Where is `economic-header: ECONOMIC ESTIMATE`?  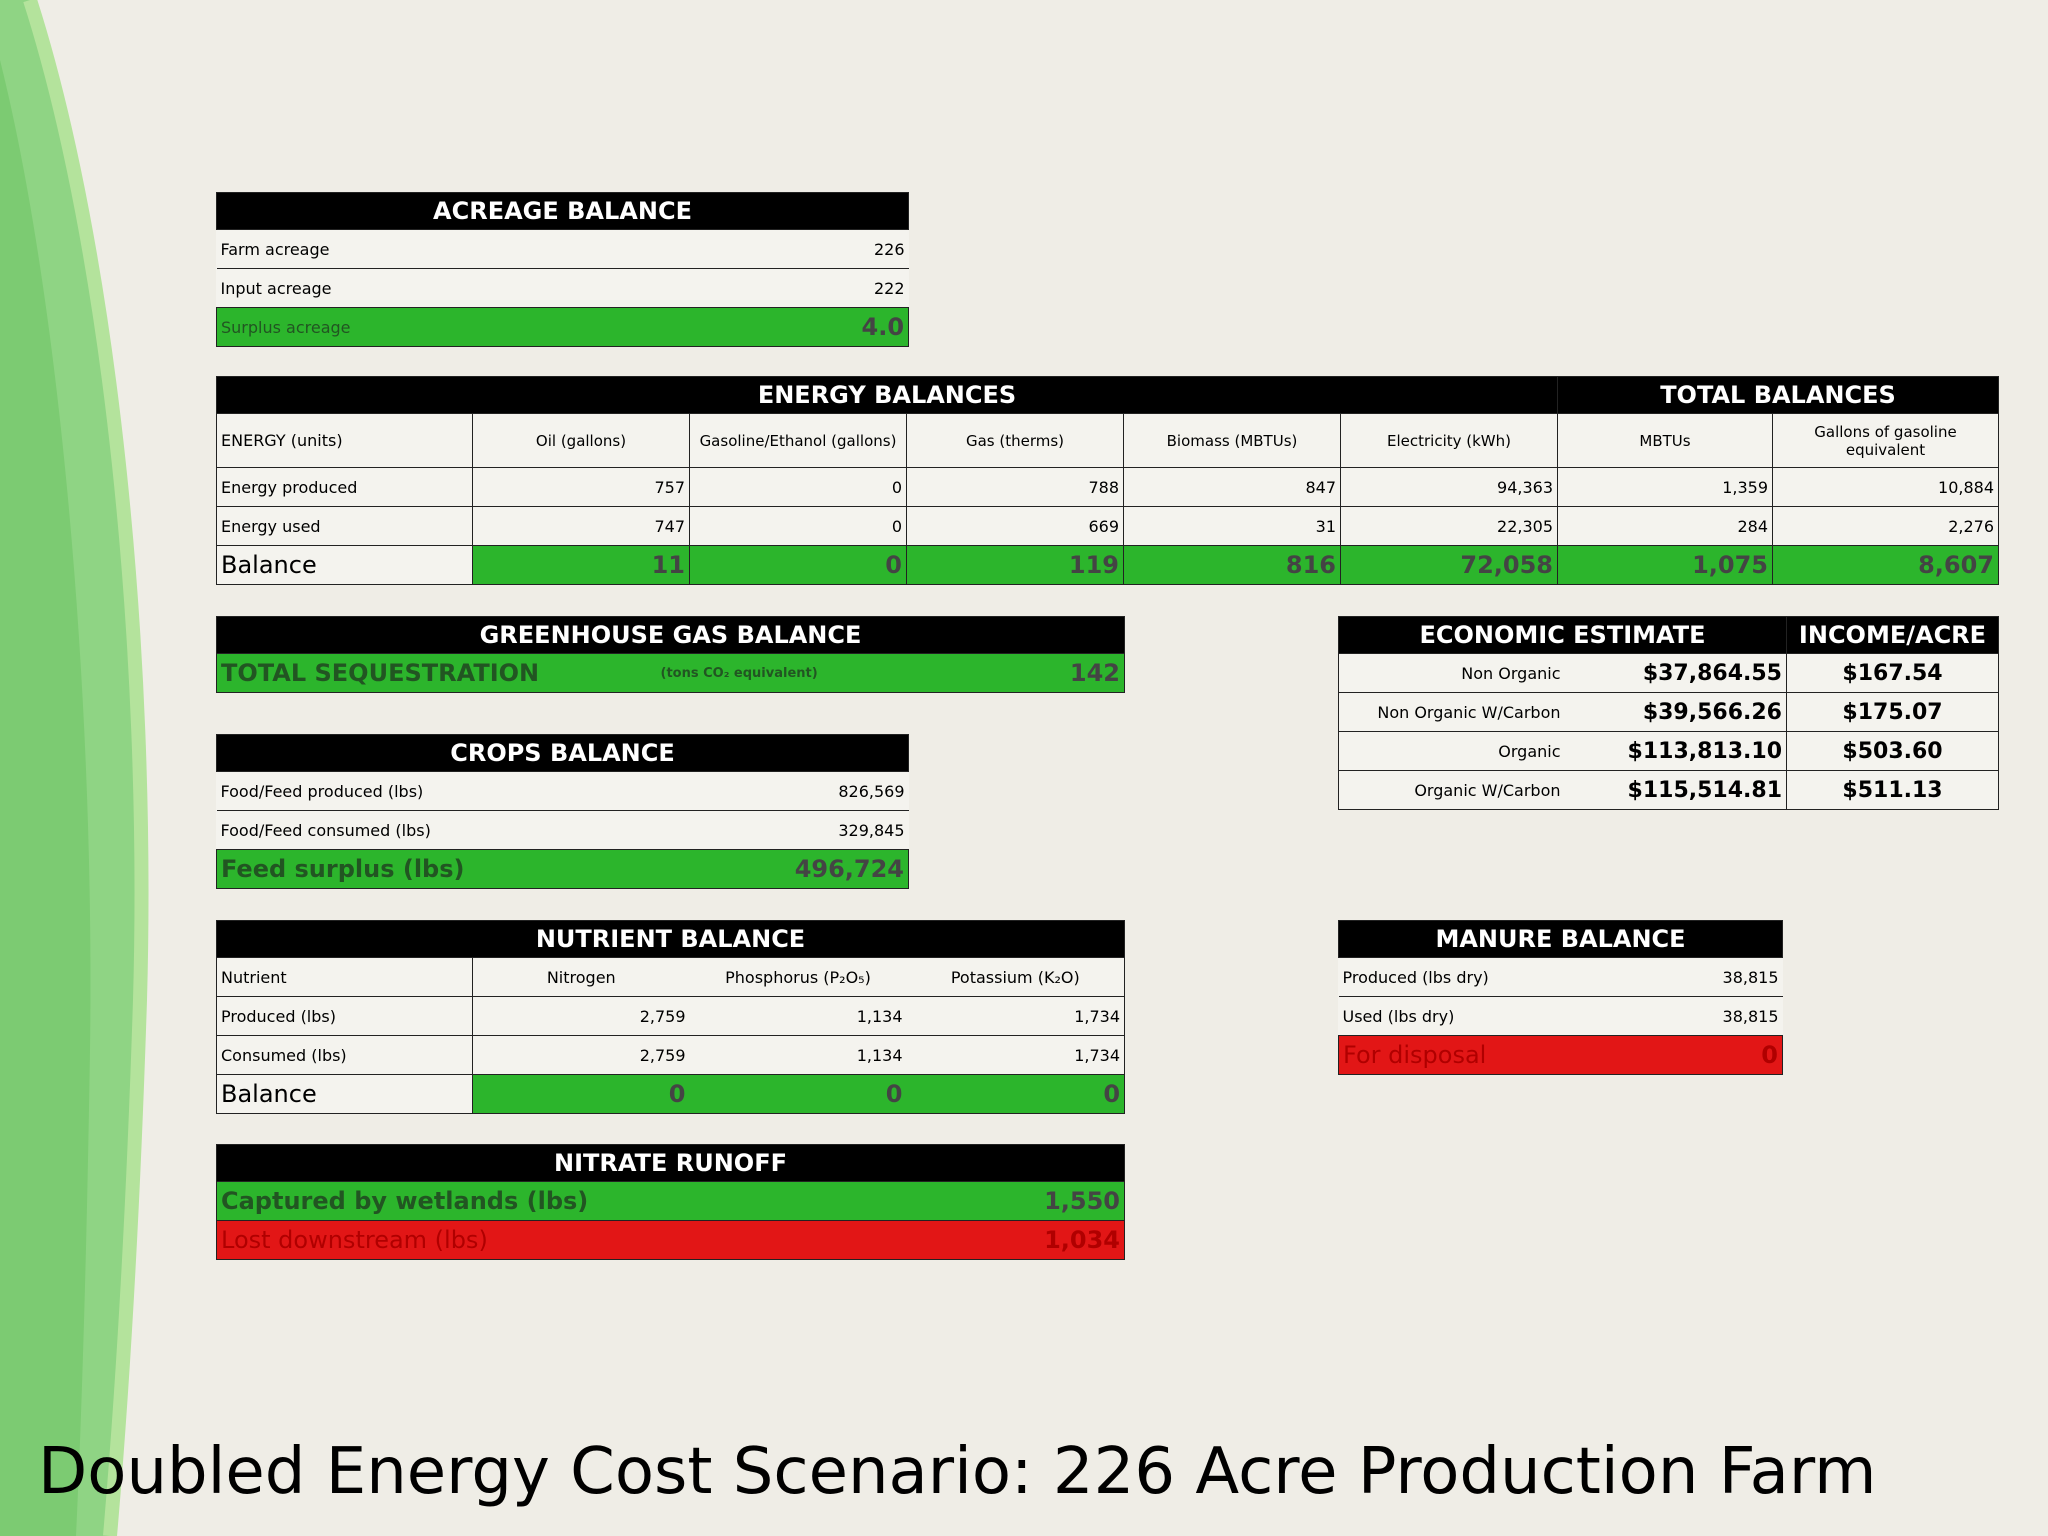 economic-header: ECONOMIC ESTIMATE is located at coordinates (1562, 635).